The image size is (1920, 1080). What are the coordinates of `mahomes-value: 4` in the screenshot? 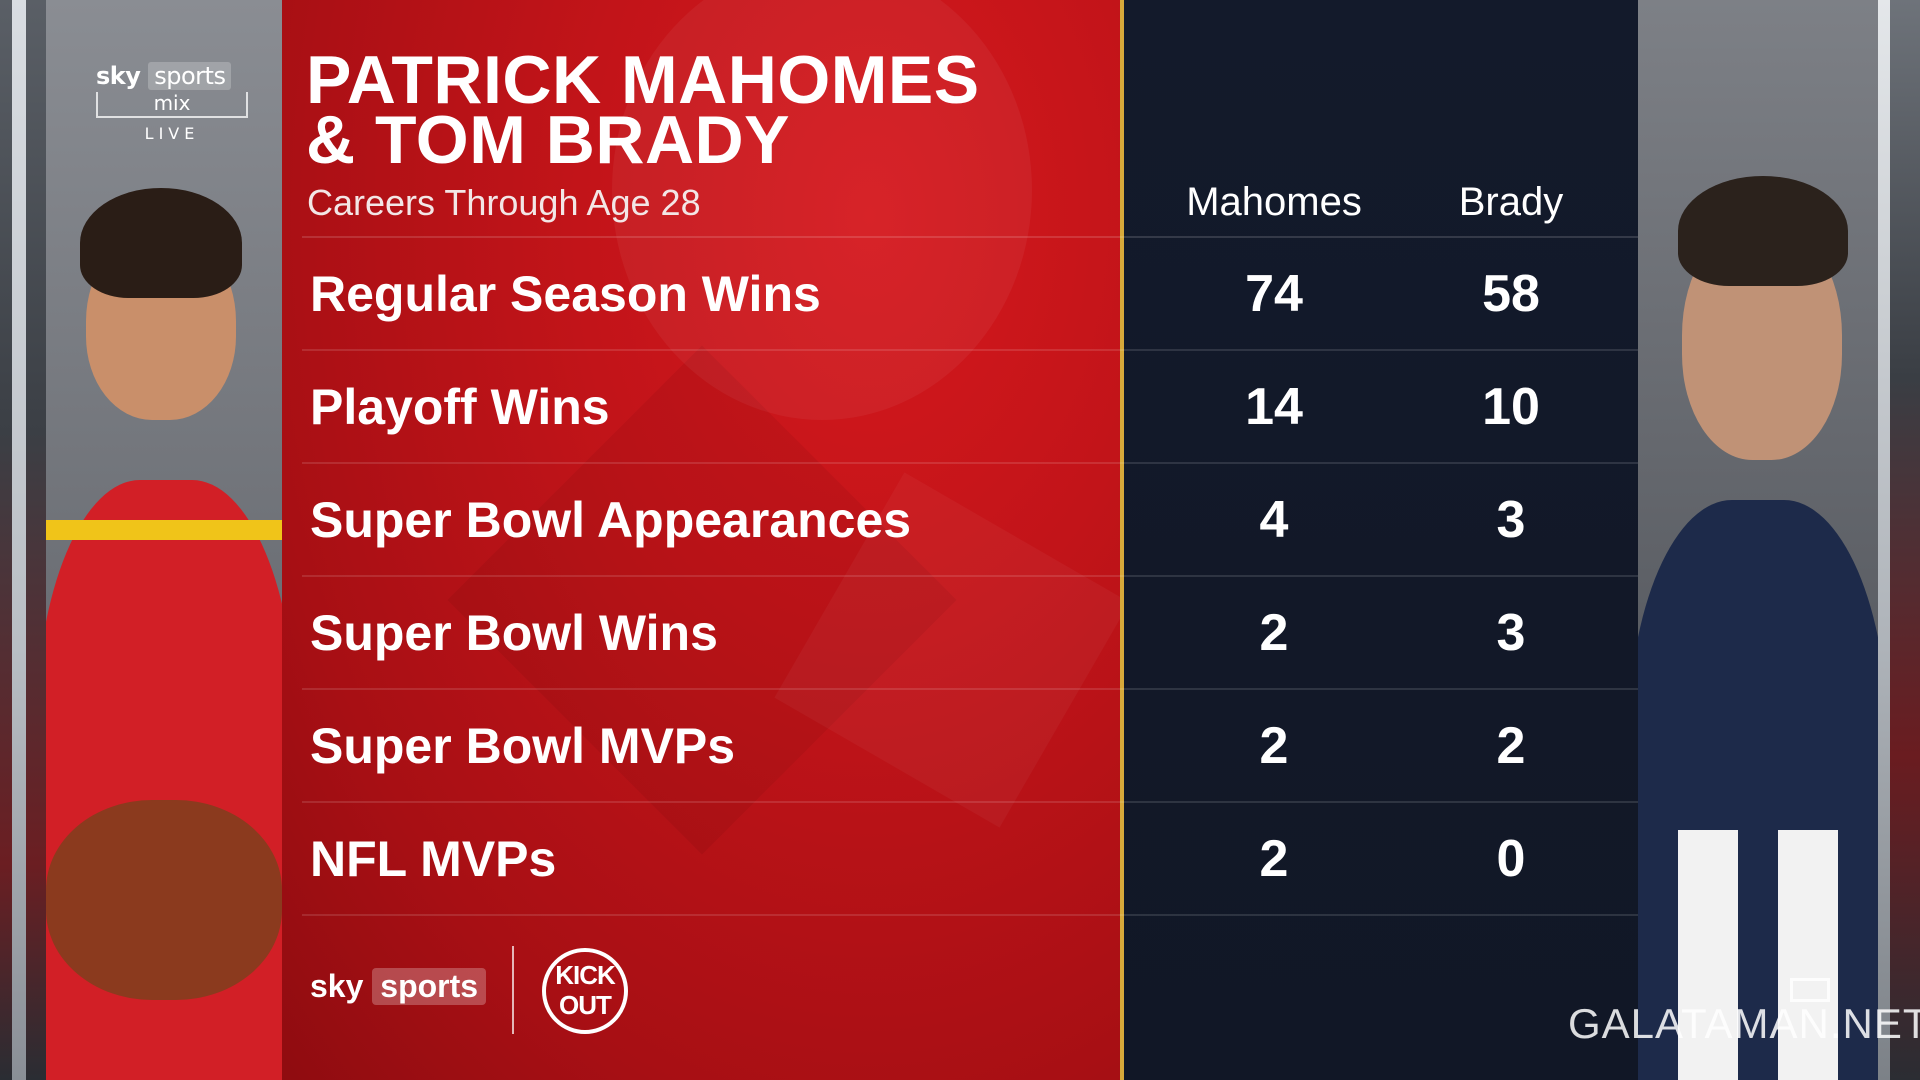 It's located at (1274, 520).